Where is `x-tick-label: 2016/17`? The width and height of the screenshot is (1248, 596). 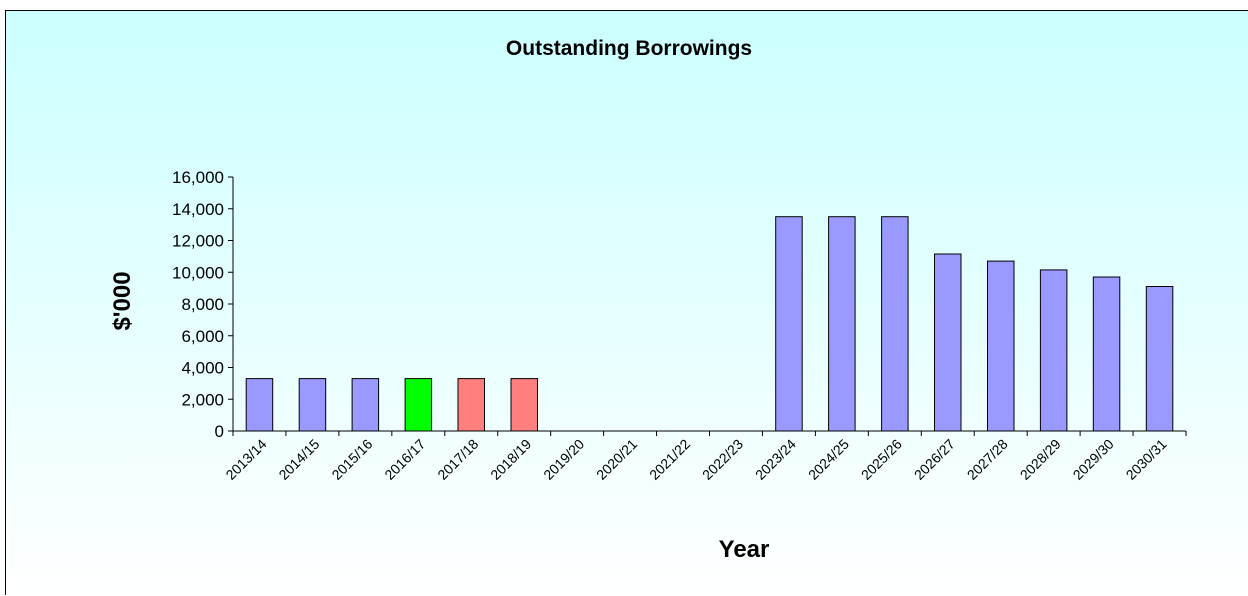
x-tick-label: 2016/17 is located at coordinates (404, 459).